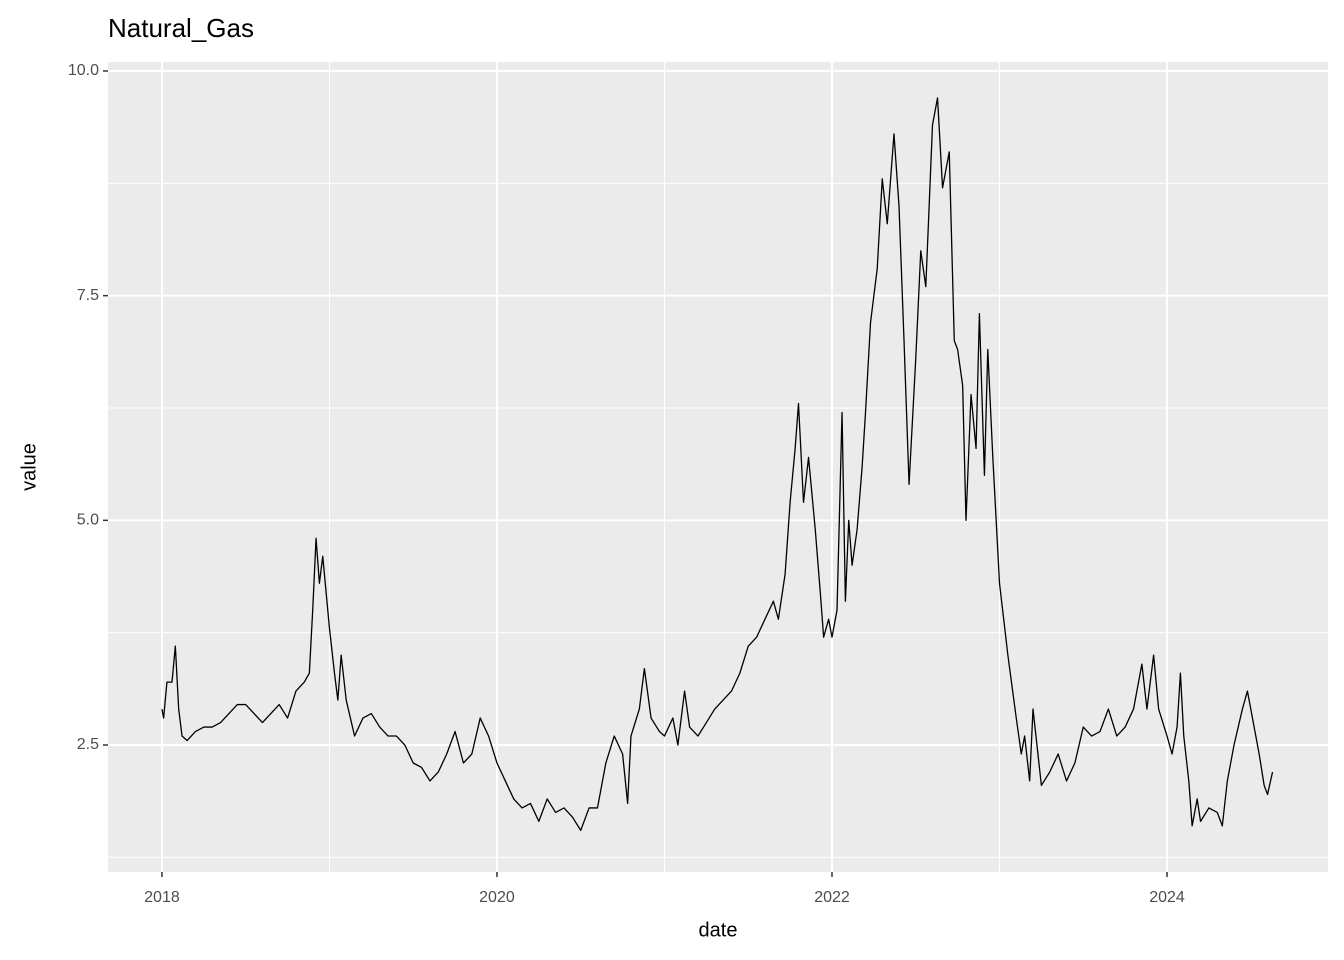 Image resolution: width=1344 pixels, height=960 pixels. What do you see at coordinates (497, 897) in the screenshot?
I see `x-tick-label: 2020` at bounding box center [497, 897].